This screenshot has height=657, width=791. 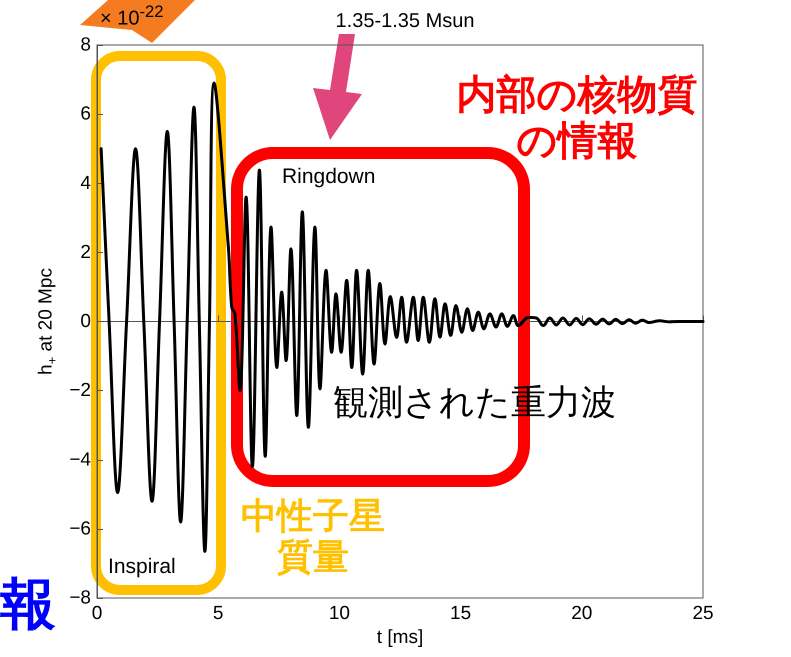 What do you see at coordinates (80, 598) in the screenshot?
I see `y-tick-label: −8` at bounding box center [80, 598].